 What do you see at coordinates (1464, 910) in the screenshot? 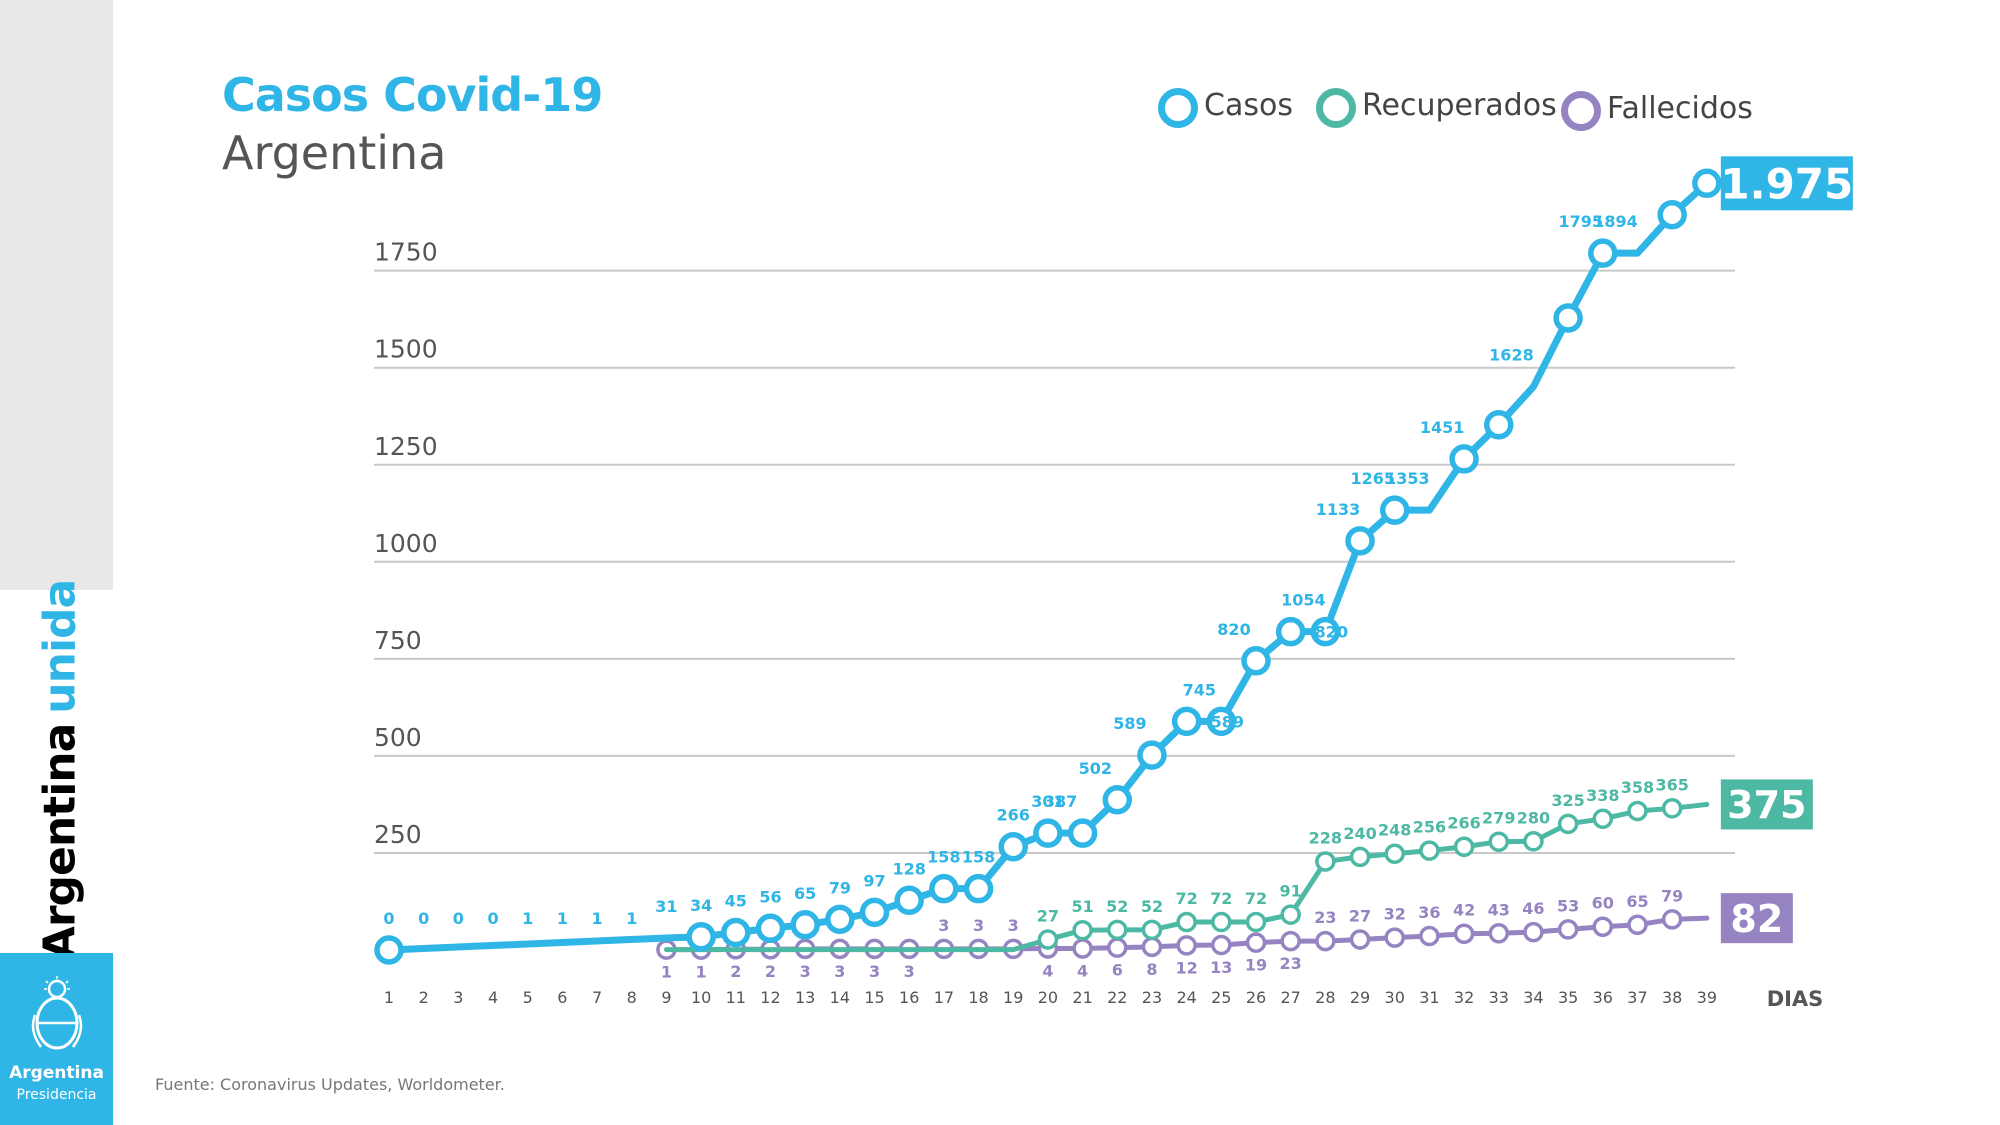
I see `fallecidos-data-label: 42` at bounding box center [1464, 910].